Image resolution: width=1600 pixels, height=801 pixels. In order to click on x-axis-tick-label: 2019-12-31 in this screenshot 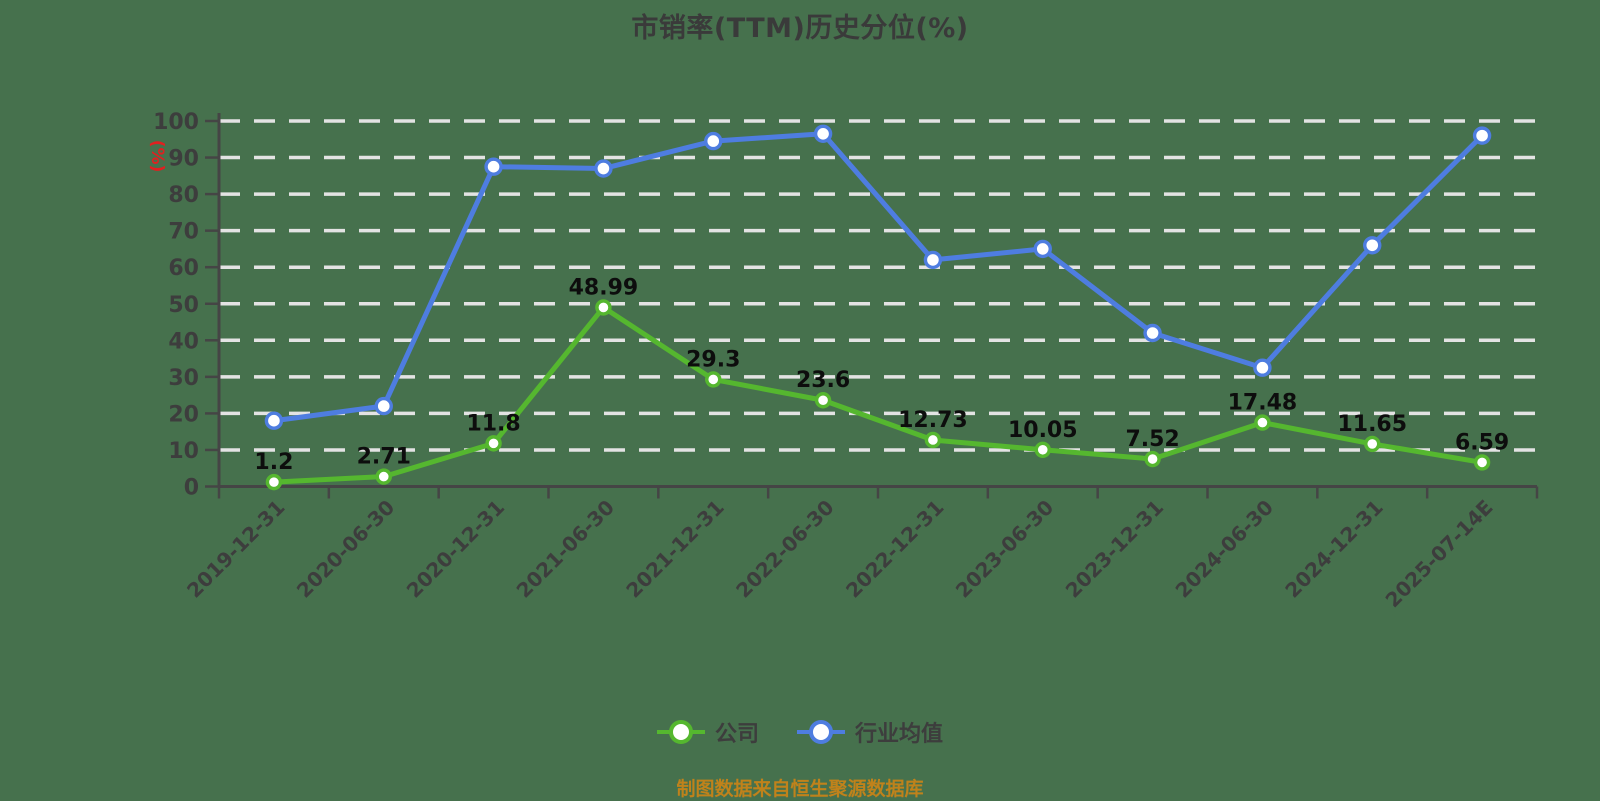, I will do `click(235, 548)`.